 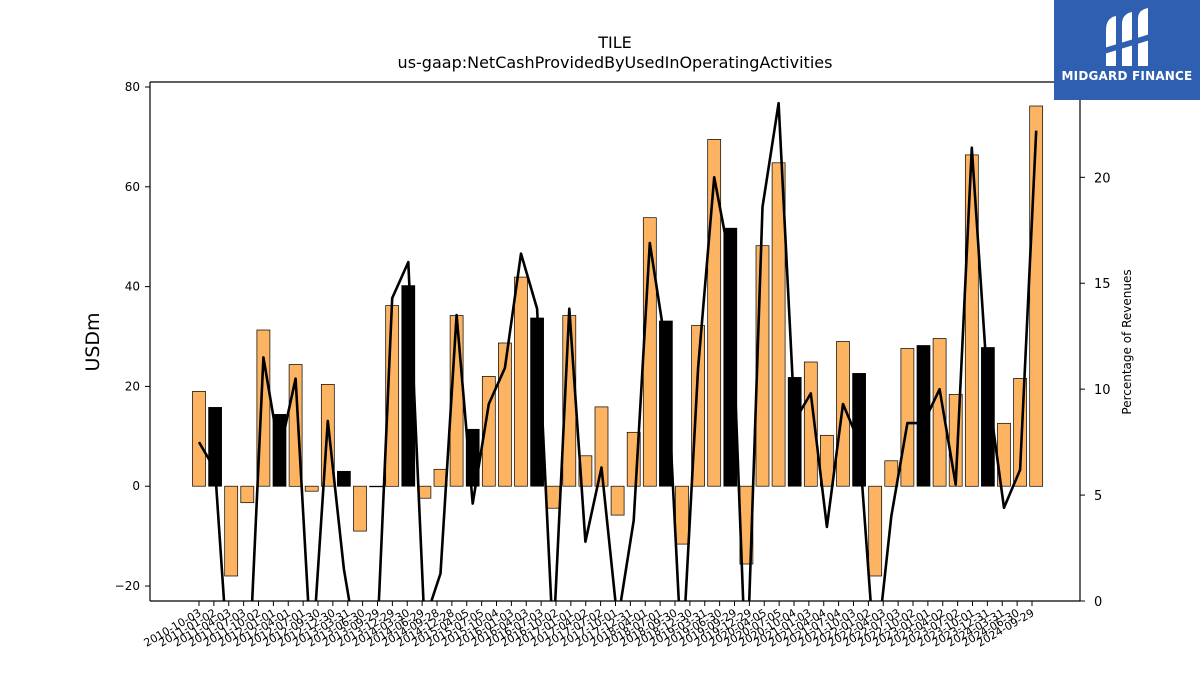 I want to click on y-tick-label: 0, so click(x=136, y=486).